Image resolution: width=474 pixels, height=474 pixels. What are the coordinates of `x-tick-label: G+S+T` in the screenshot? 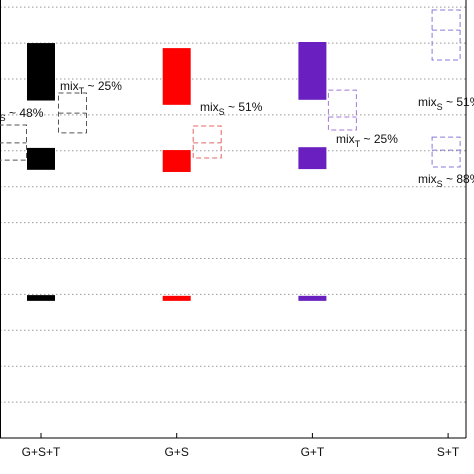 It's located at (41, 452).